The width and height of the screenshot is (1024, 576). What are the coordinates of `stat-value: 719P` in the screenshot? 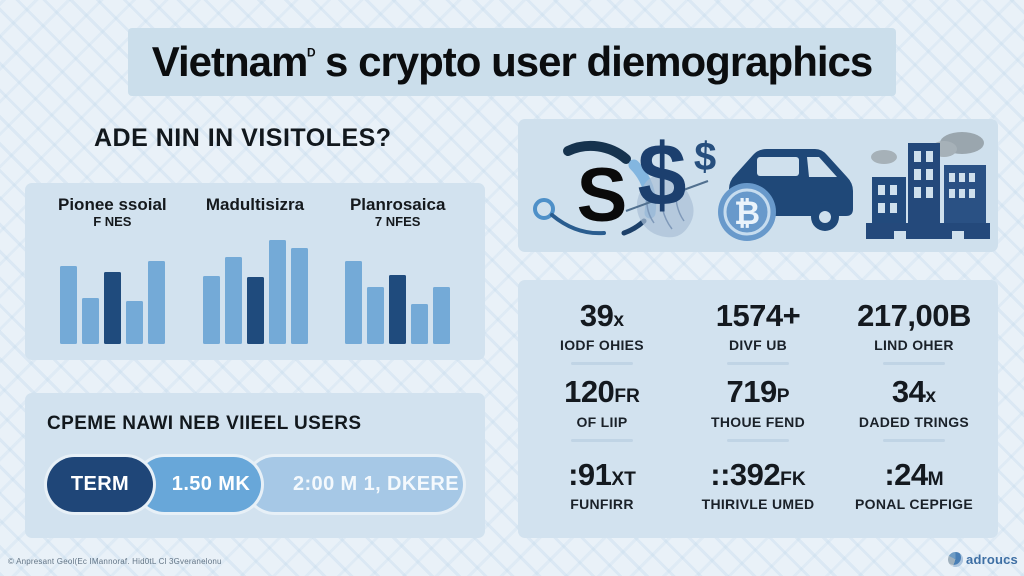 It's located at (758, 392).